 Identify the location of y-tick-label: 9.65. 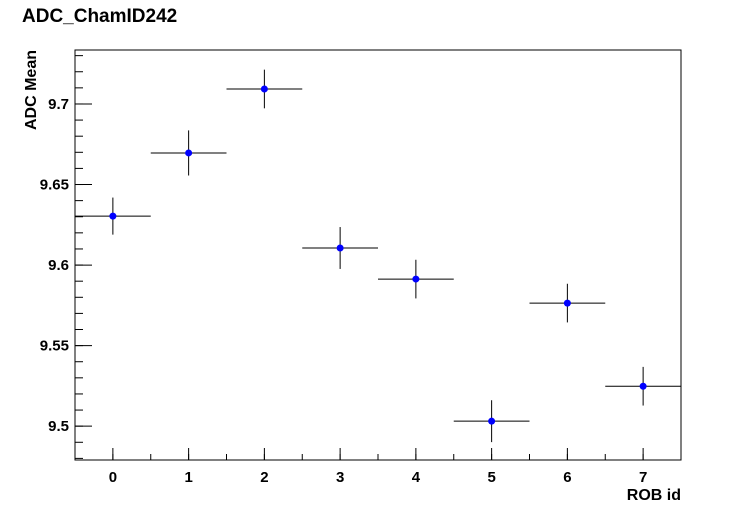
(54, 185).